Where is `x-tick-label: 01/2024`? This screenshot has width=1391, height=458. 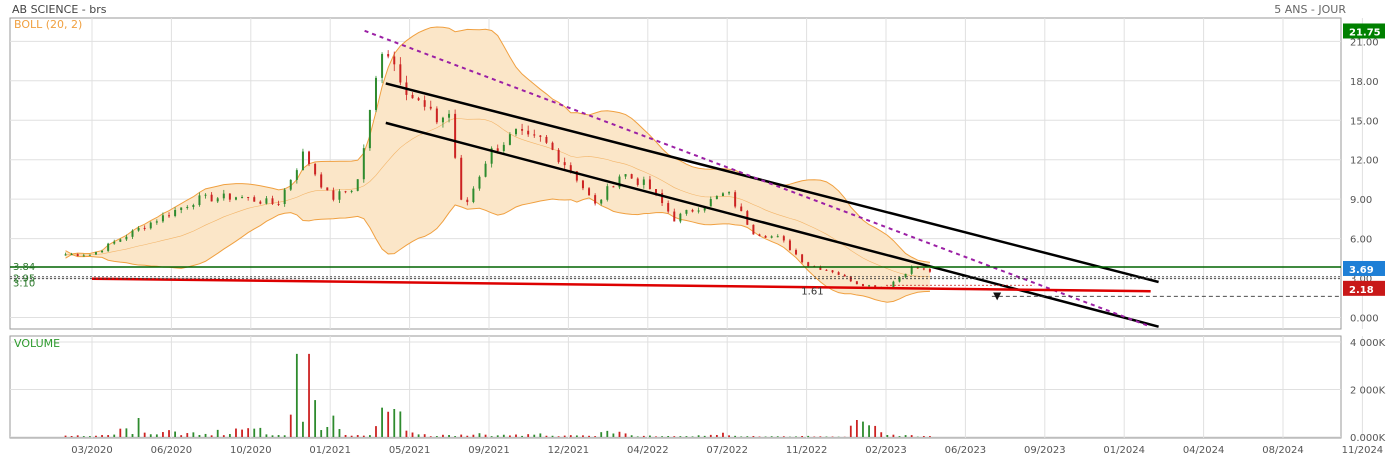
x-tick-label: 01/2024 is located at coordinates (1124, 450).